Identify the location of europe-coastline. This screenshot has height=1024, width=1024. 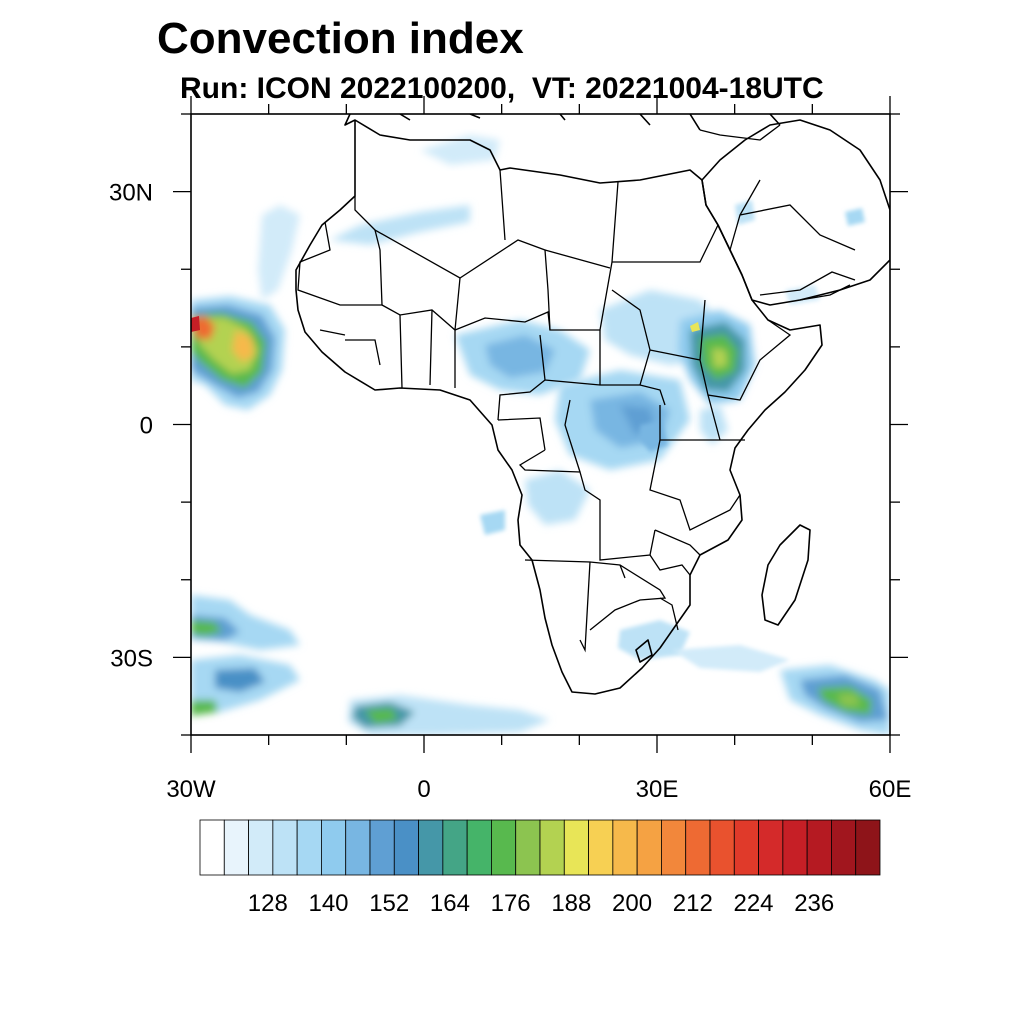
(562, 122).